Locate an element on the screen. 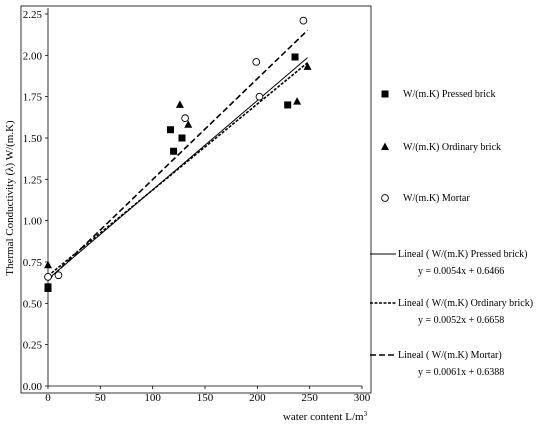 The height and width of the screenshot is (429, 550). y-tick-label: 2.25 is located at coordinates (33, 15).